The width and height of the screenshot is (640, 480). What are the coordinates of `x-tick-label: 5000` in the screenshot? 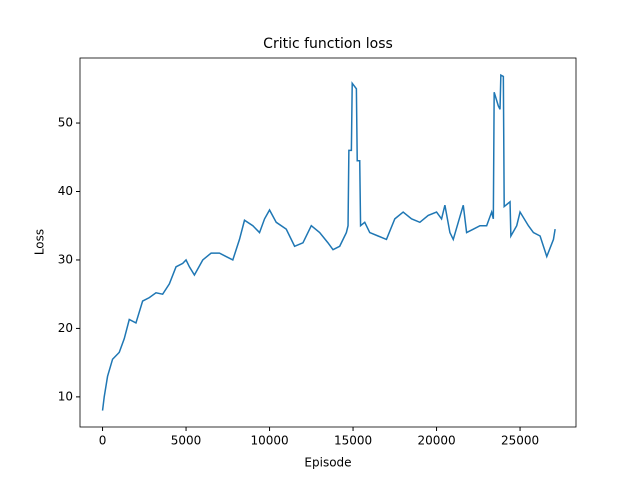 It's located at (186, 441).